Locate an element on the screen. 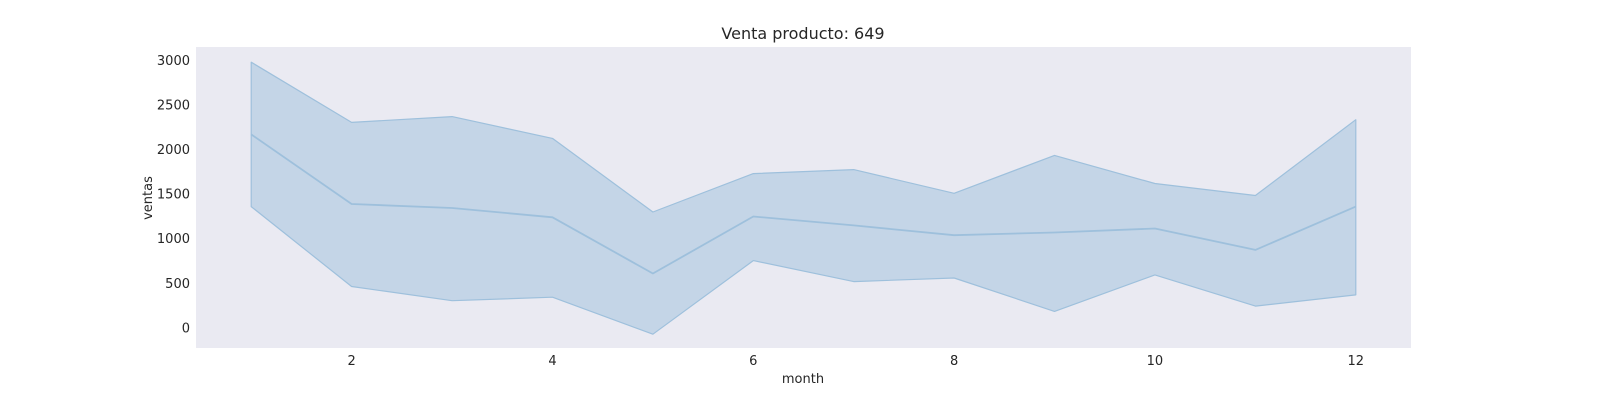  x-tick-label: 10 is located at coordinates (1155, 361).